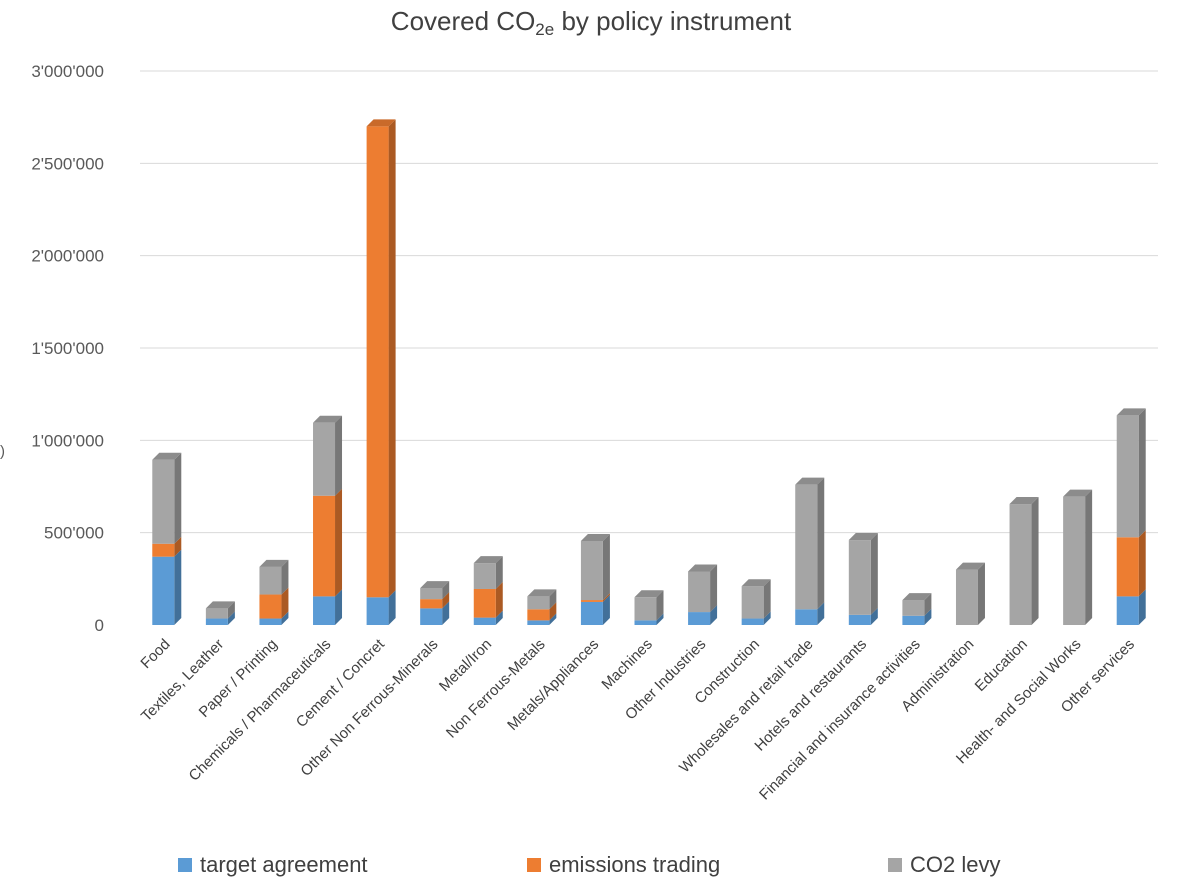  I want to click on y-tick-label: 2'500'000, so click(67, 163).